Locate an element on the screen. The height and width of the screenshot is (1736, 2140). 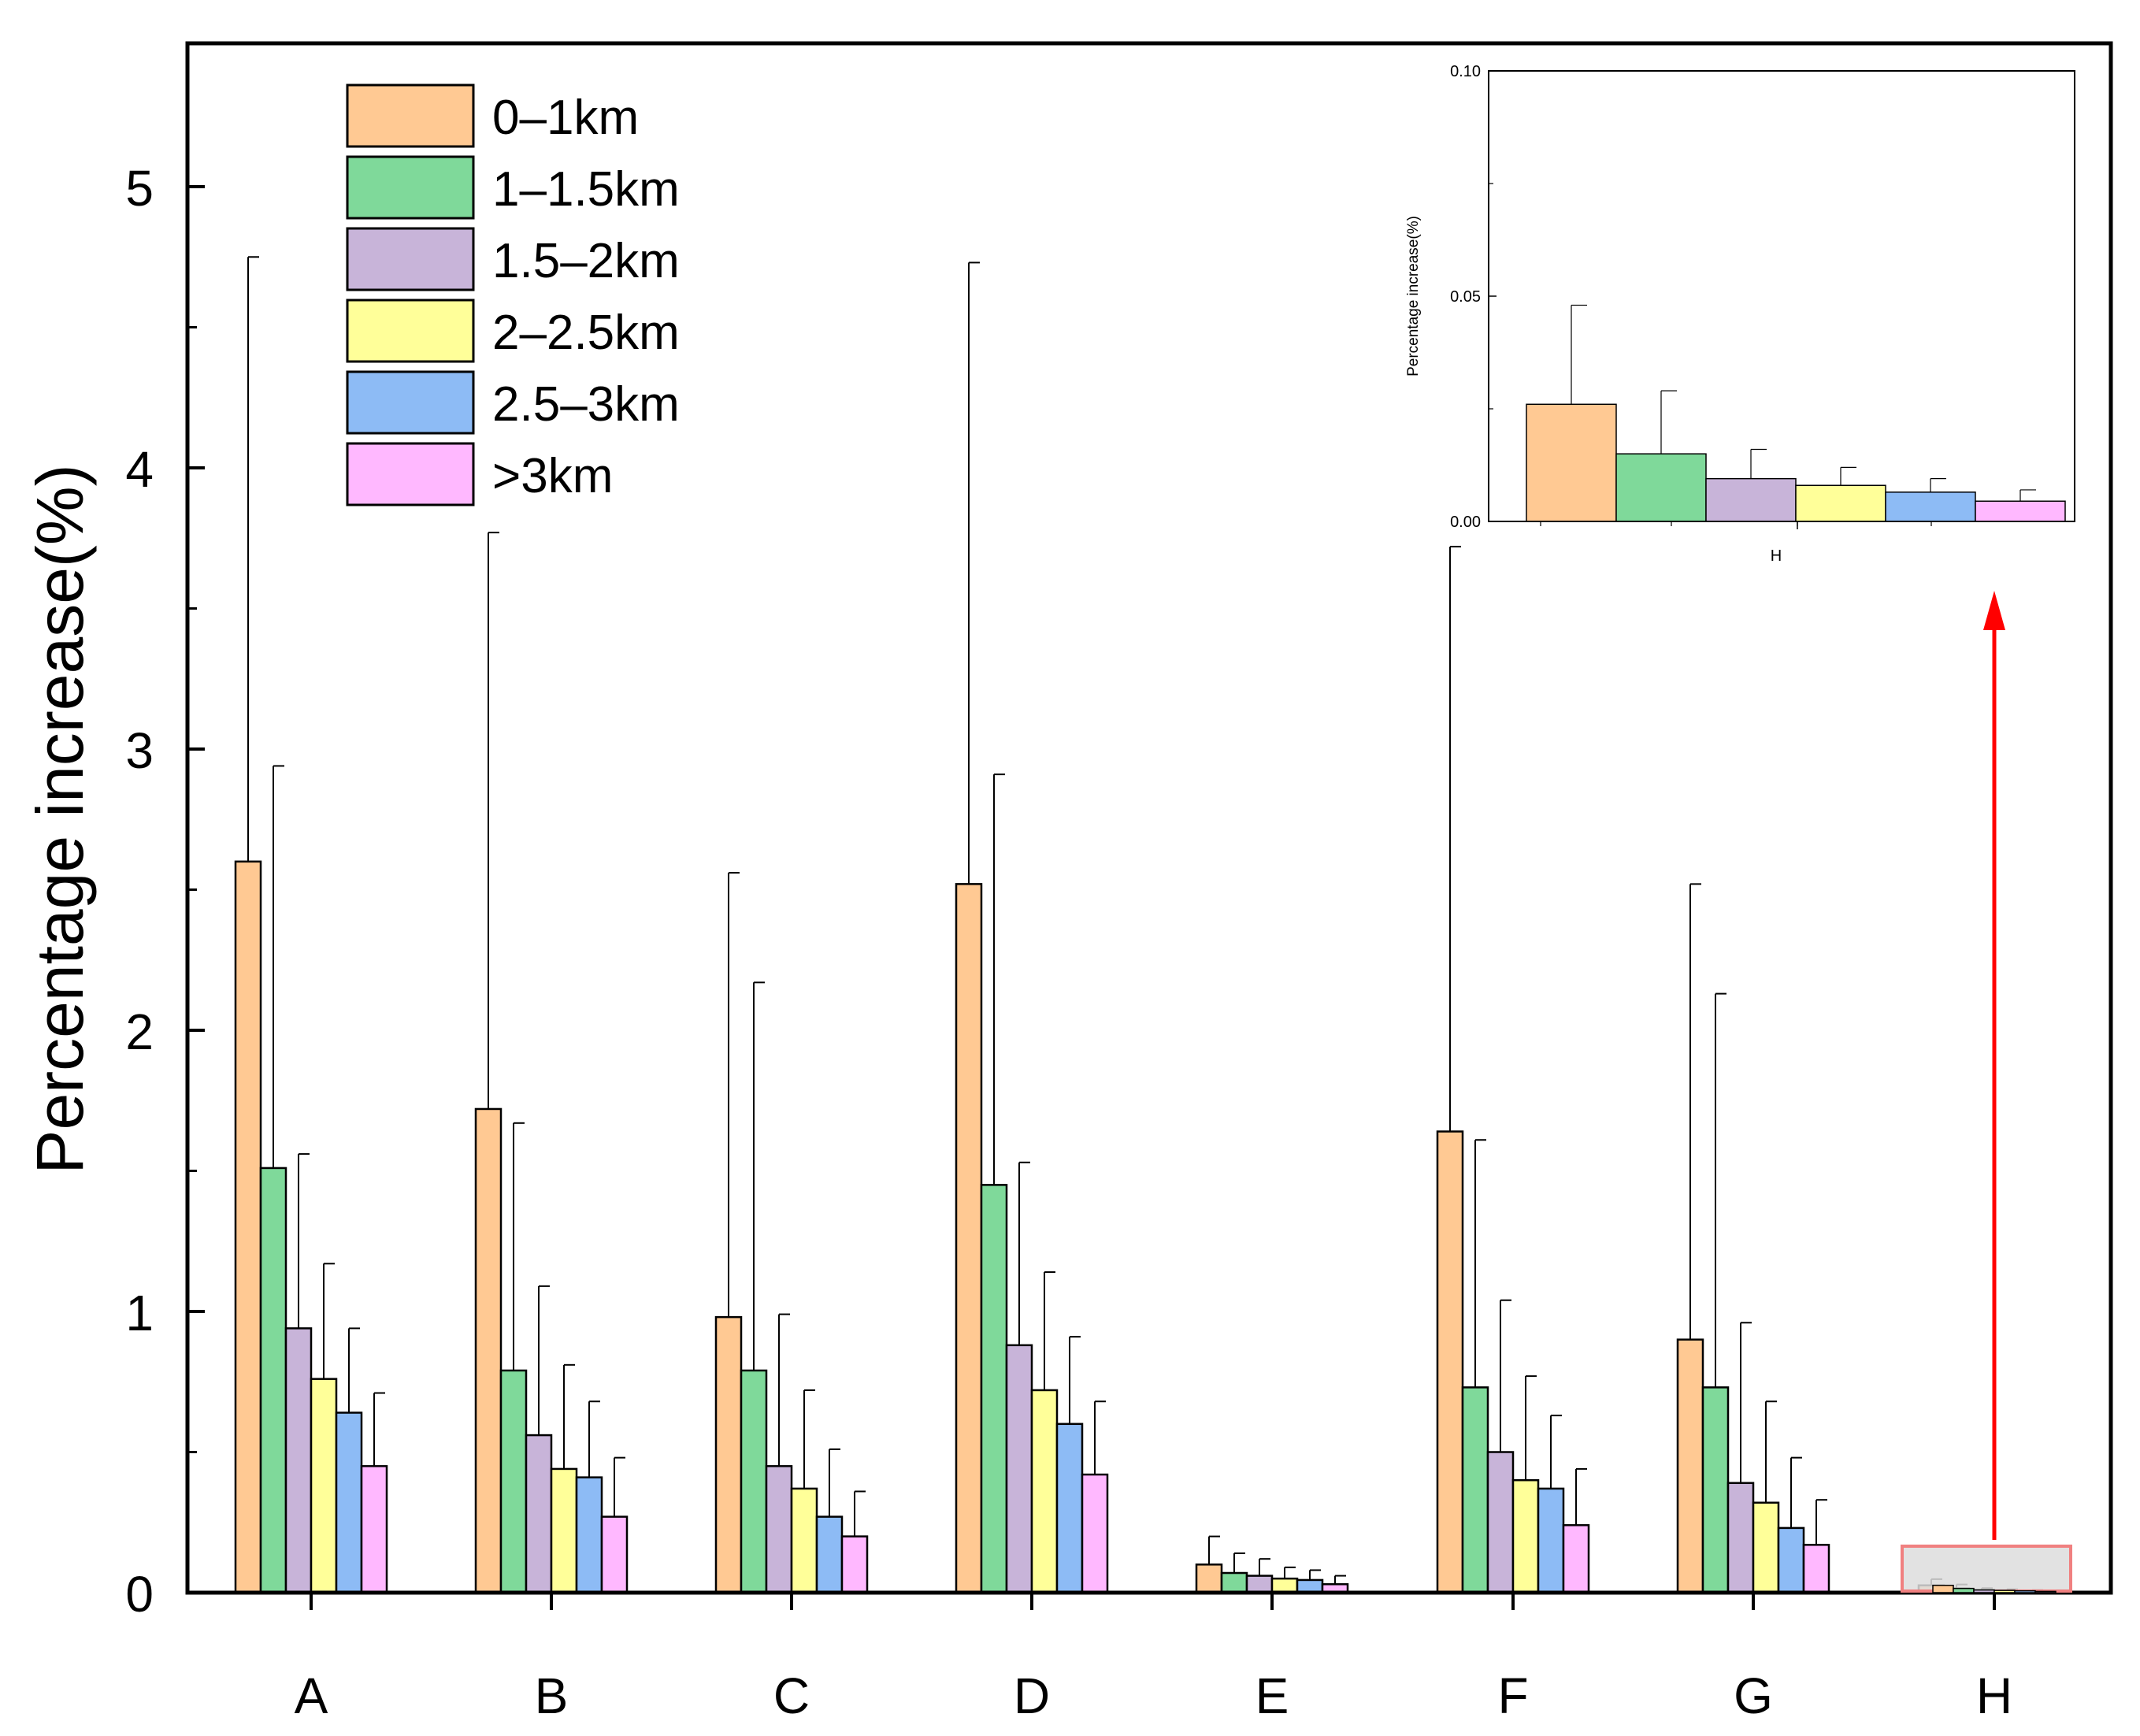
x-tick-label: H is located at coordinates (1994, 1696).